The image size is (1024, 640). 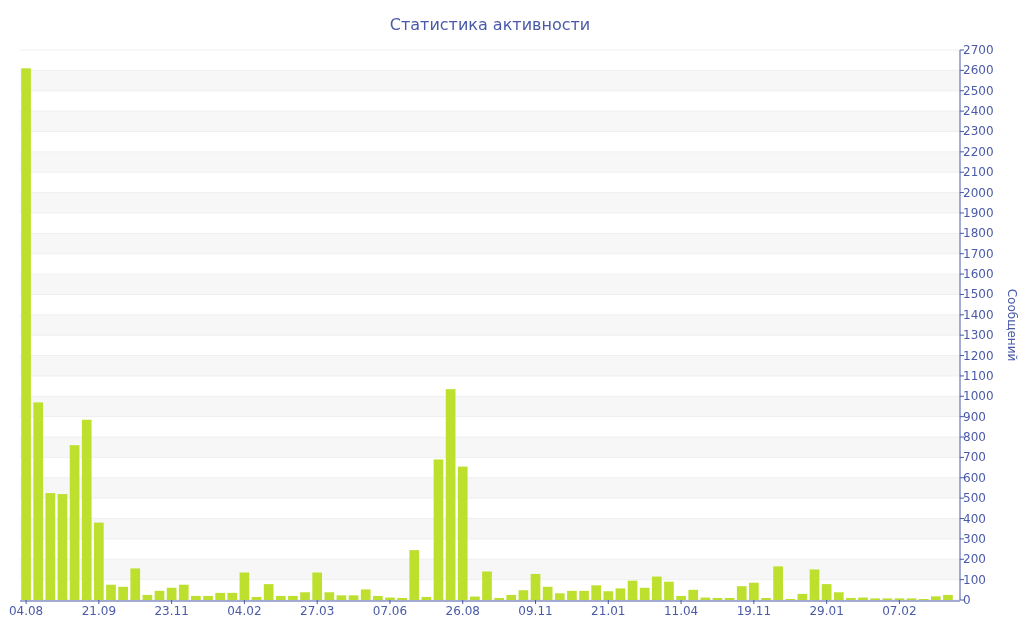 I want to click on y-tick-label: 700, so click(x=974, y=457).